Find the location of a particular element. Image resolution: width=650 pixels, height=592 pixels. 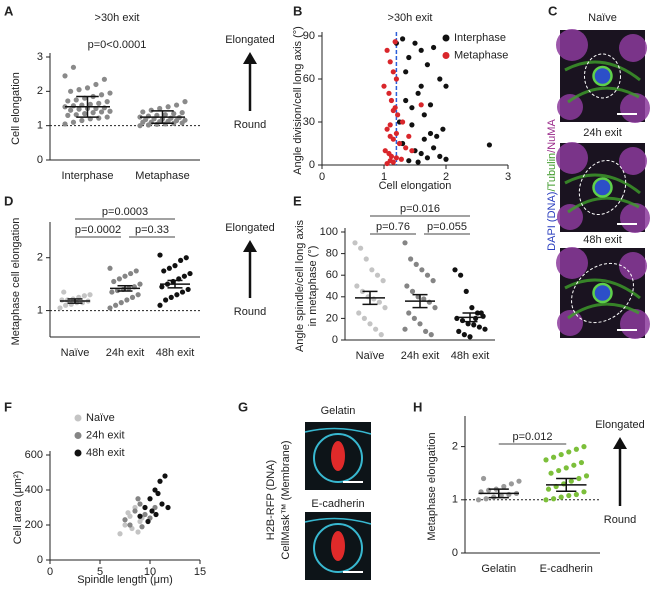

y-tick-label: 20 is located at coordinates (332, 318).